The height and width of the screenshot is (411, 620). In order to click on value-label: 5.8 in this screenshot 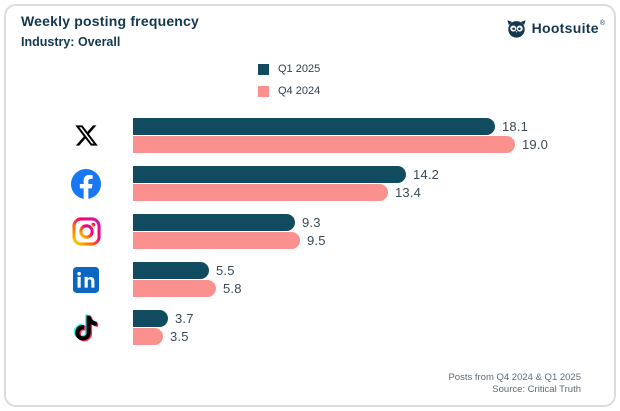, I will do `click(232, 288)`.